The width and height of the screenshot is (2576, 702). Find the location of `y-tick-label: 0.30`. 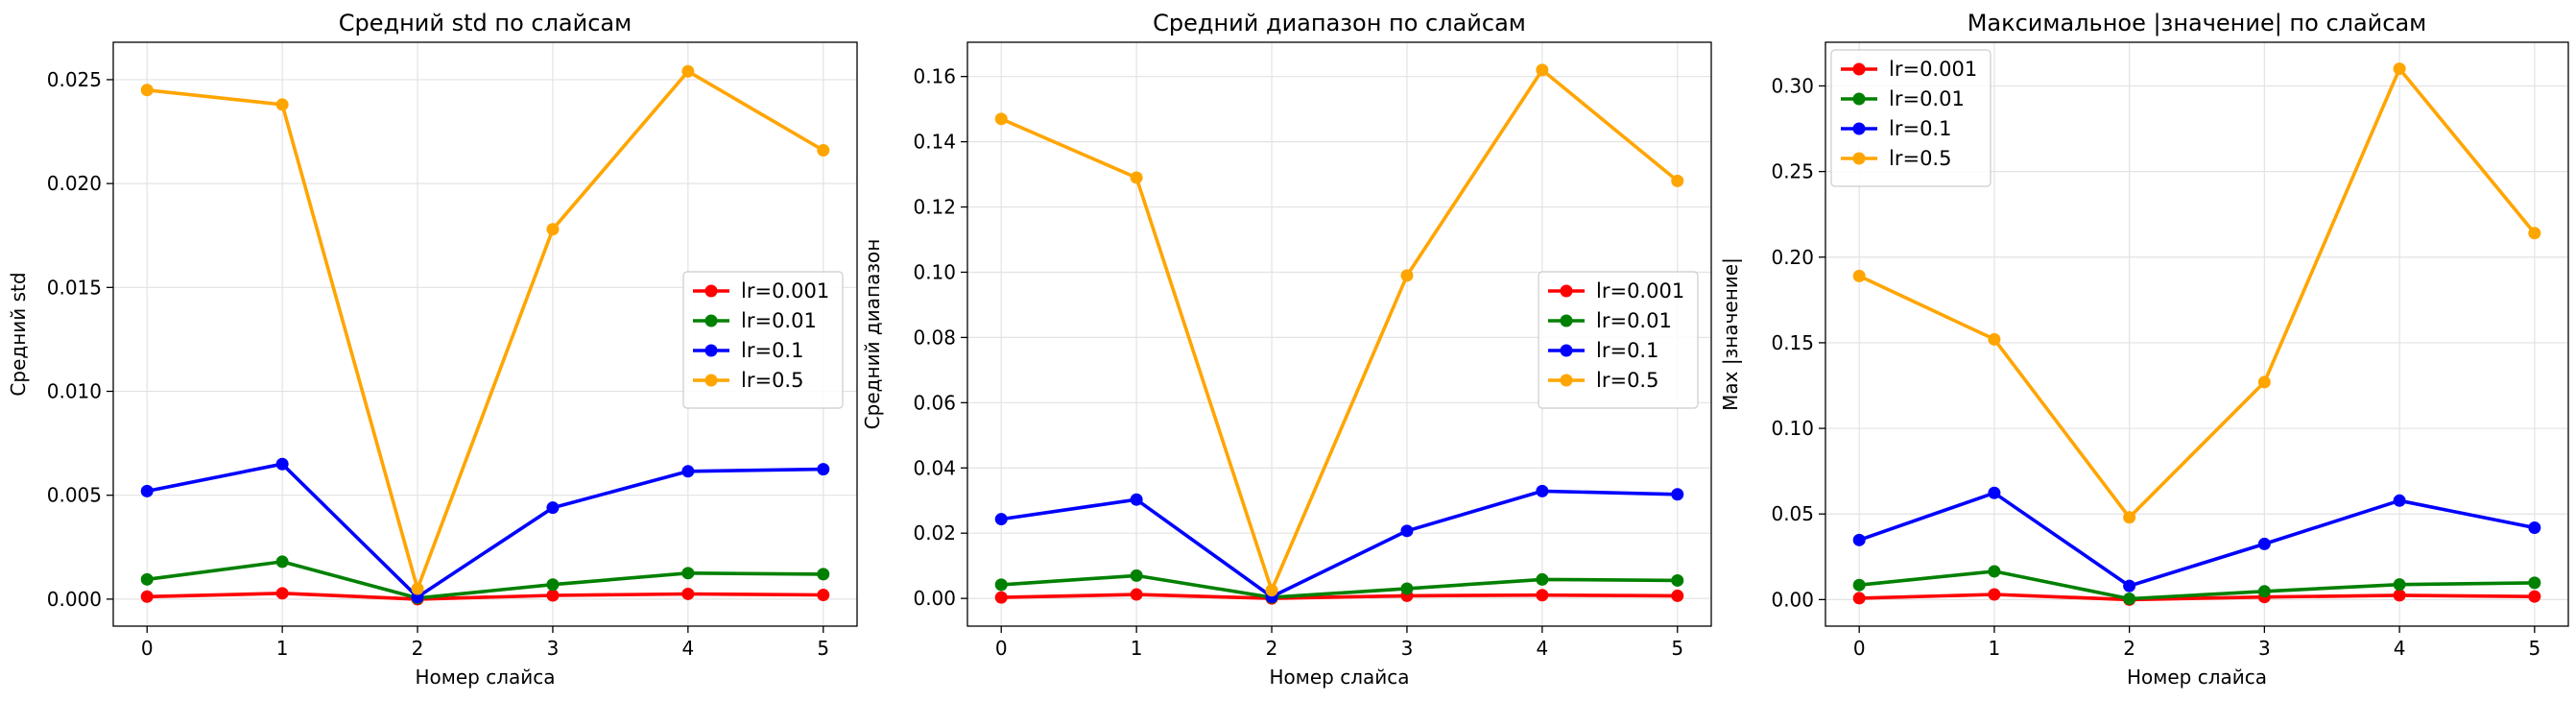

y-tick-label: 0.30 is located at coordinates (1792, 85).